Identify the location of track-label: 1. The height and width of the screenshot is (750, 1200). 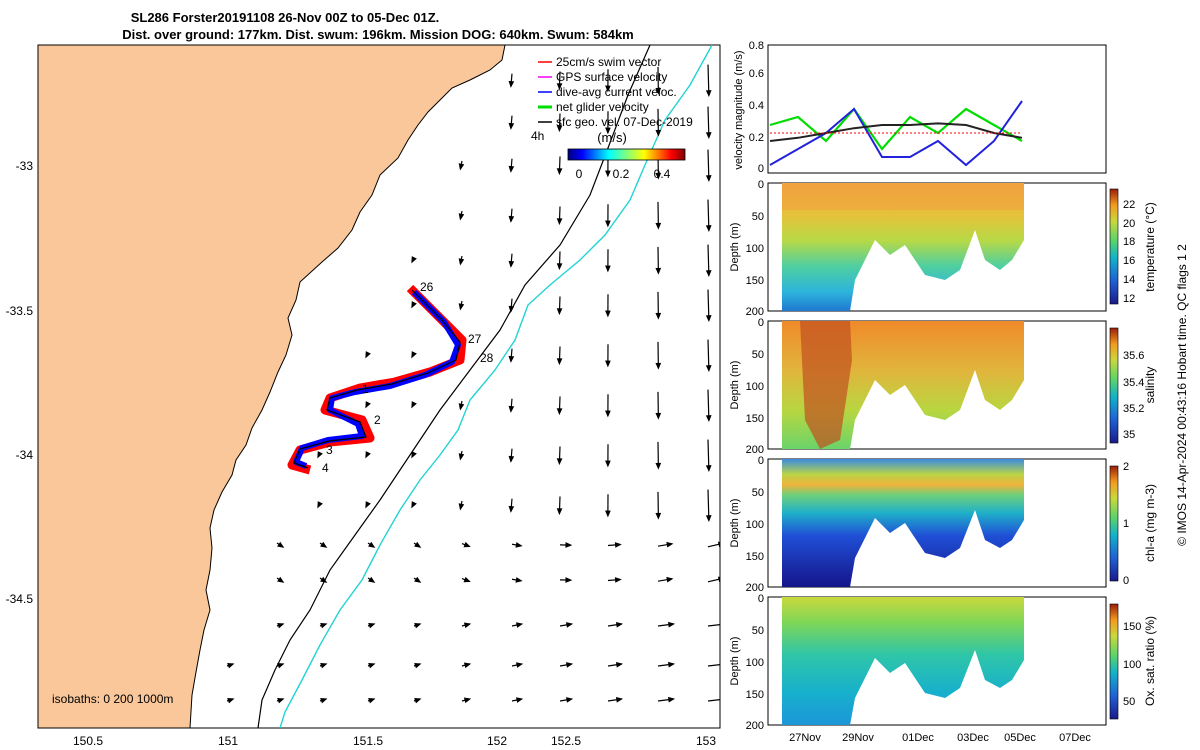
(365, 389).